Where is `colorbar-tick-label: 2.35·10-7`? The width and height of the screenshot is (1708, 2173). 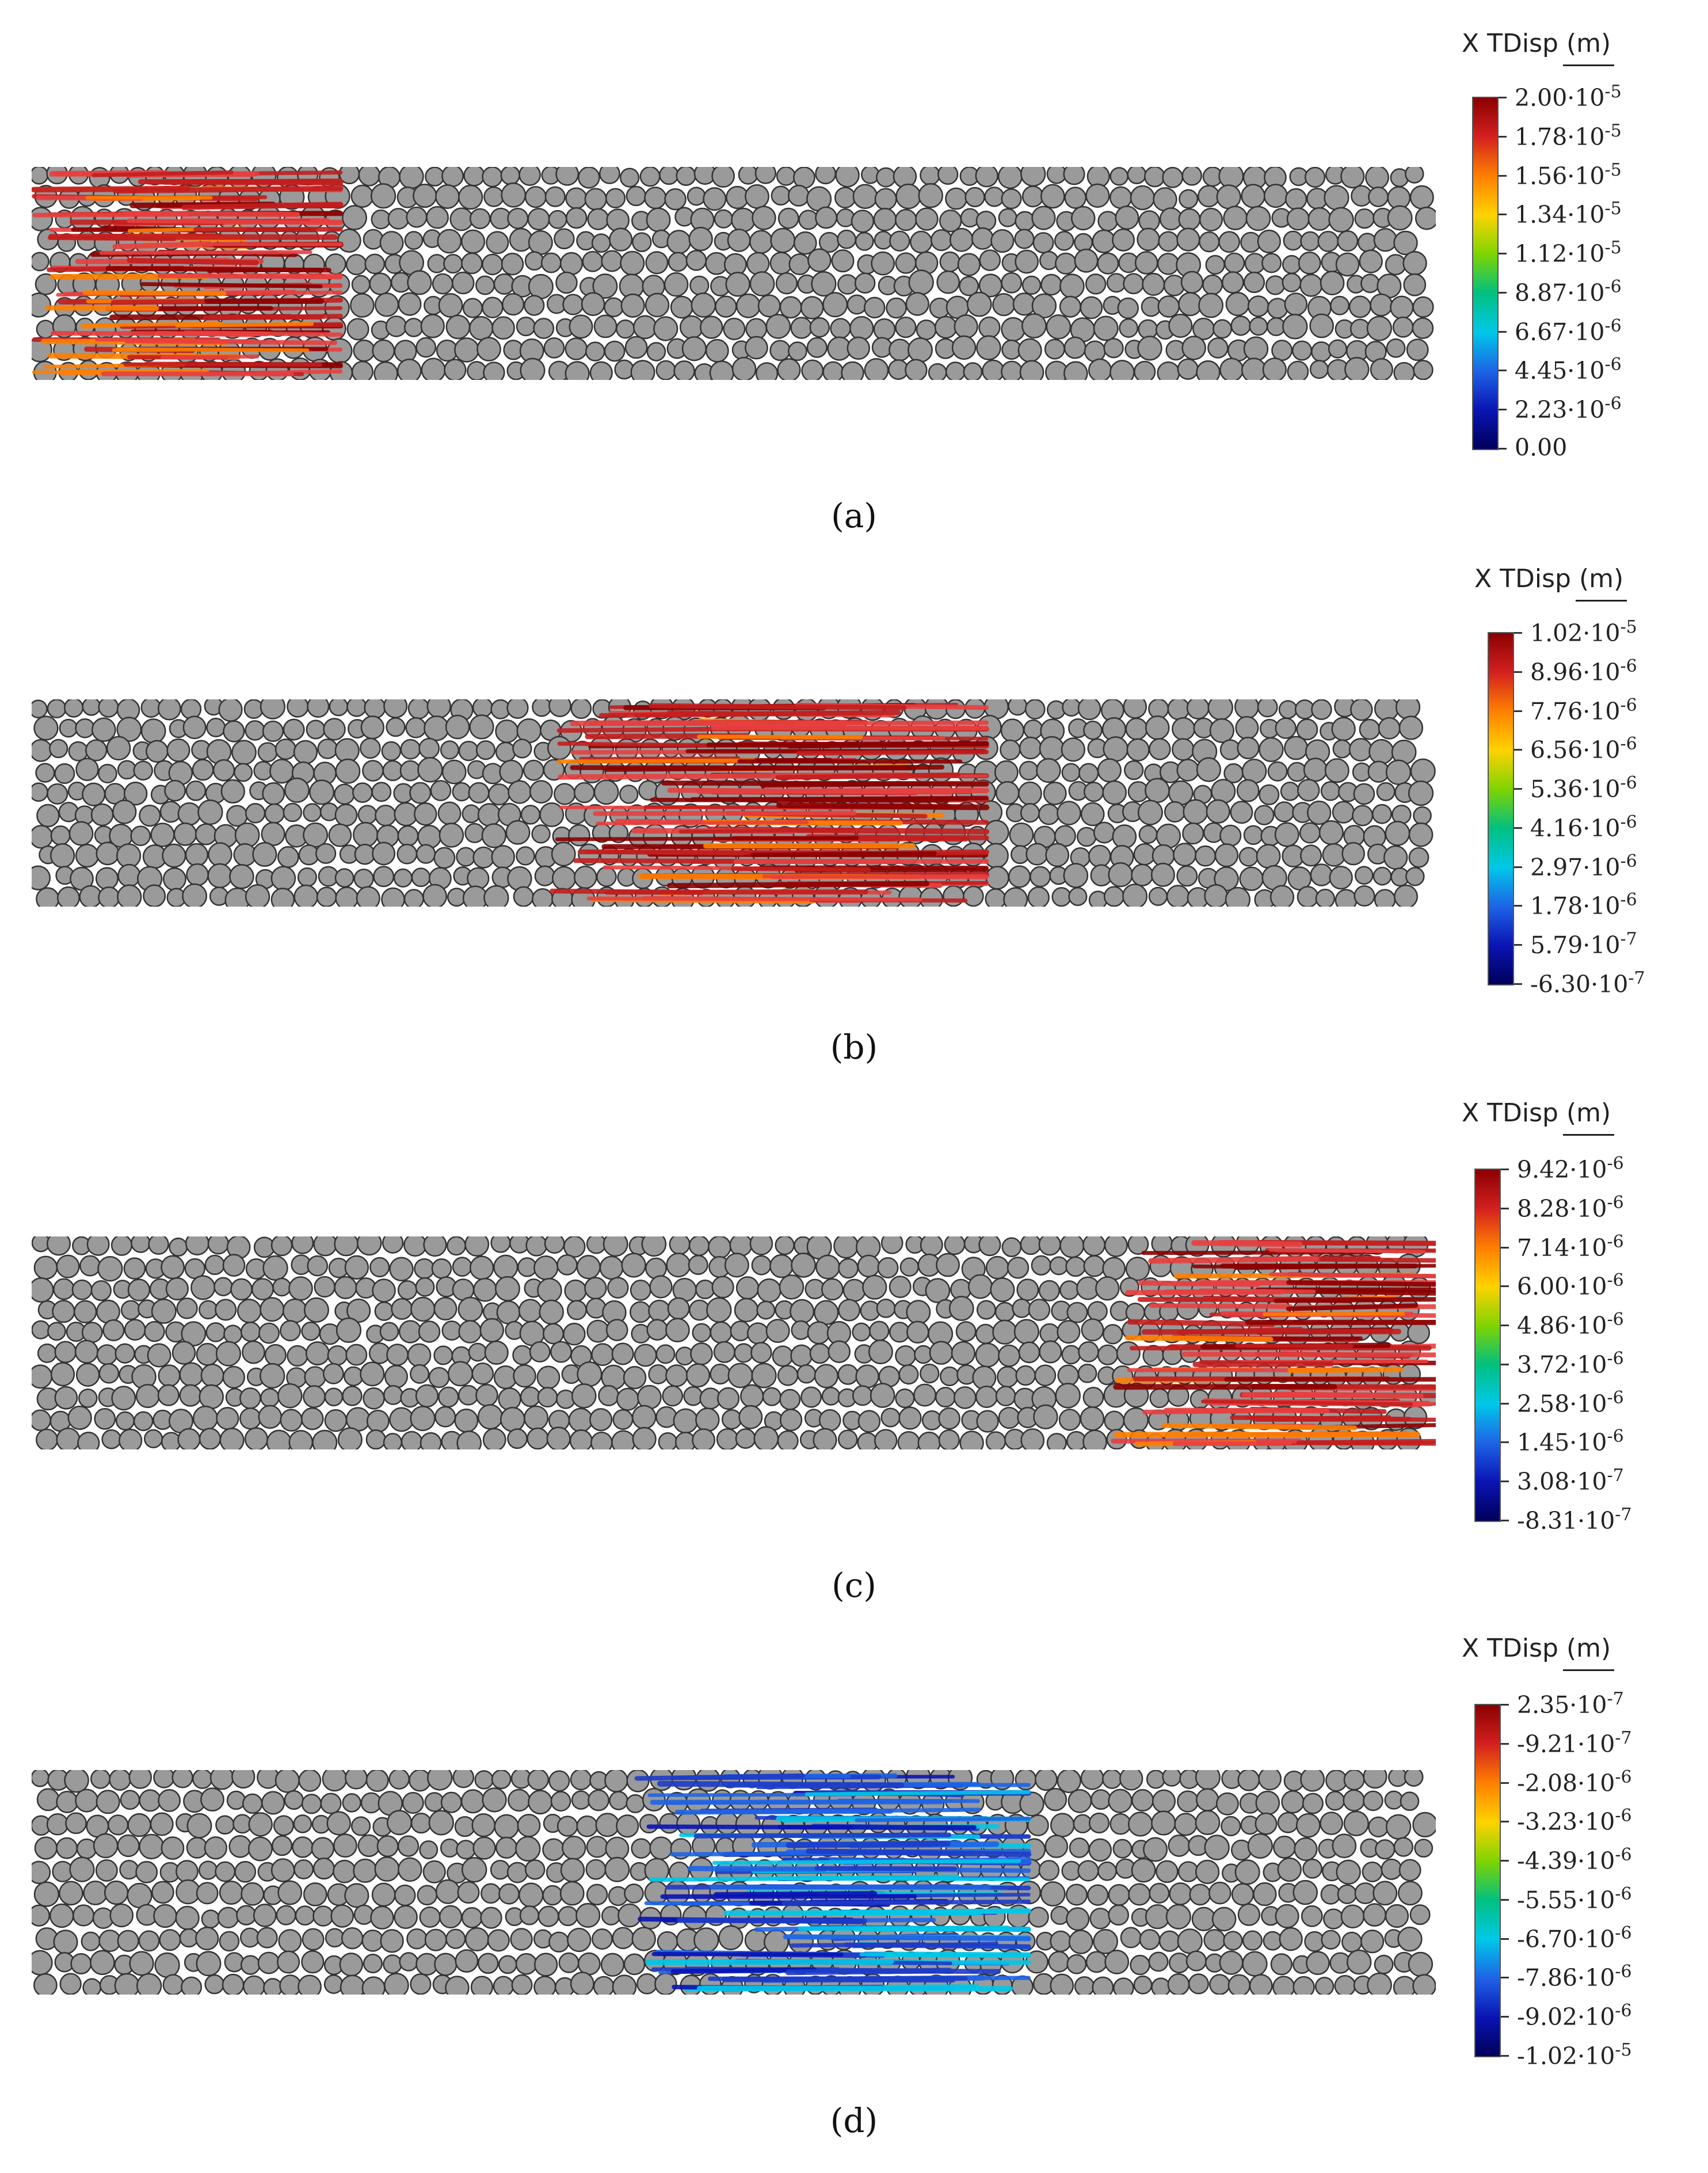
colorbar-tick-label: 2.35·10-7 is located at coordinates (1570, 1704).